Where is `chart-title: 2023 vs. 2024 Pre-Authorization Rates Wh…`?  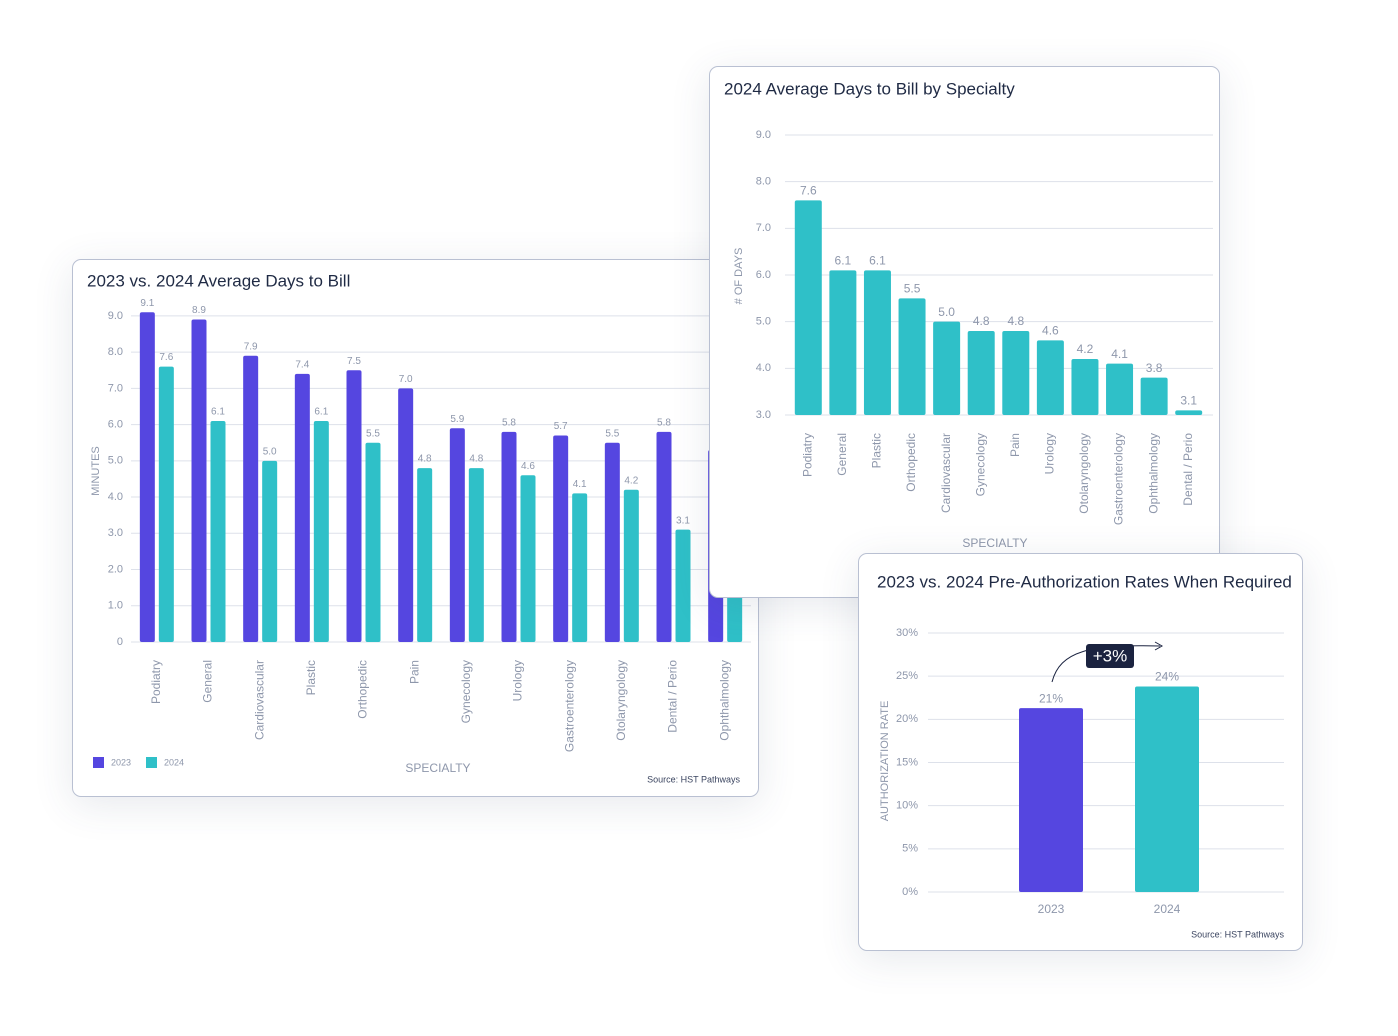
chart-title: 2023 vs. 2024 Pre-Authorization Rates Wh… is located at coordinates (1084, 581).